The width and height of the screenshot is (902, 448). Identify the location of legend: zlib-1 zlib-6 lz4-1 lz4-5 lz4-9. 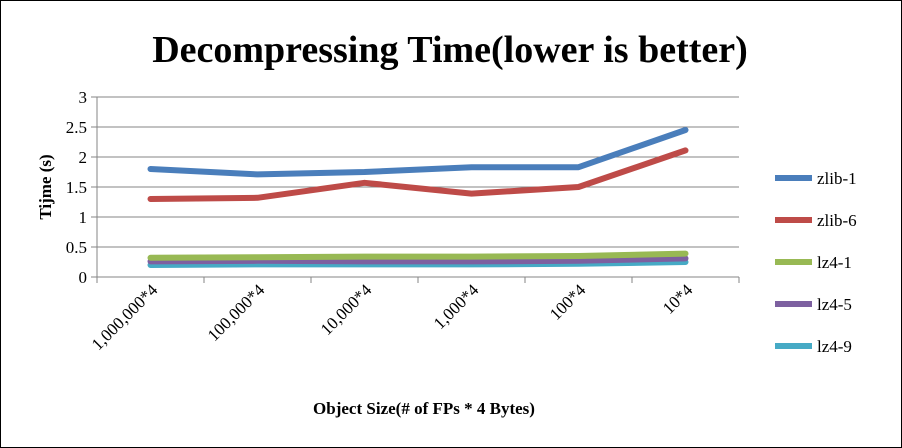
(816, 262).